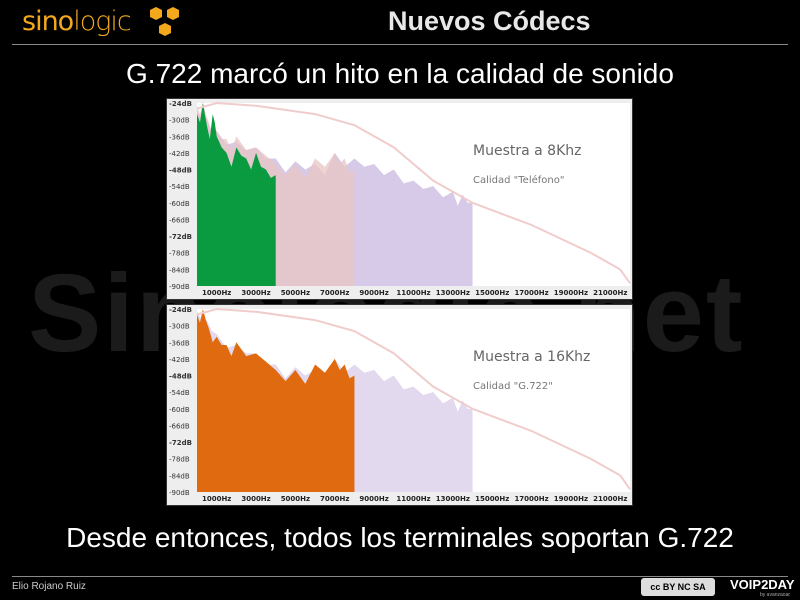  I want to click on honeycomb-logo-icon, so click(164, 21).